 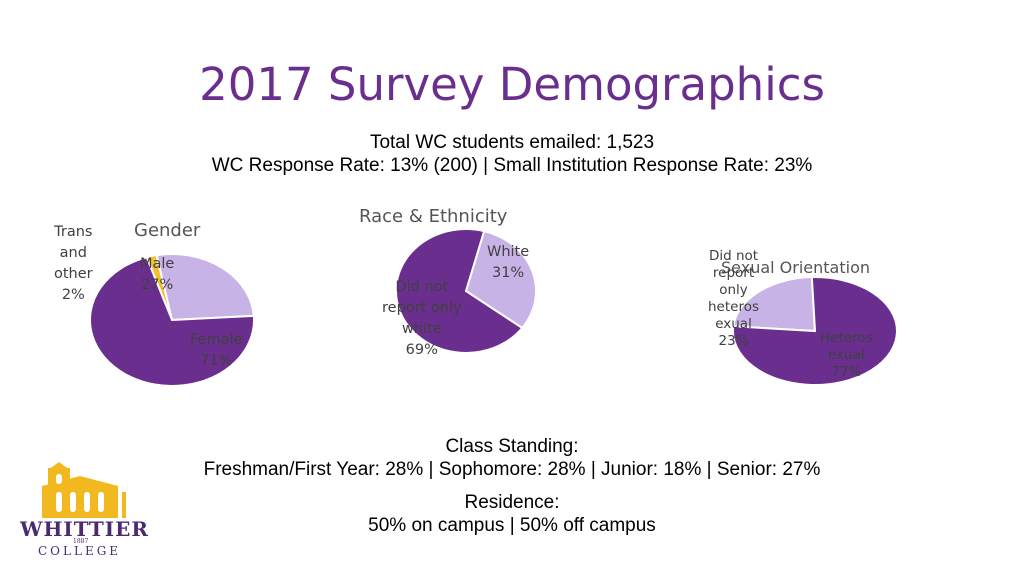 I want to click on race-label-did-not-report: Did not report only white 69%, so click(x=422, y=318).